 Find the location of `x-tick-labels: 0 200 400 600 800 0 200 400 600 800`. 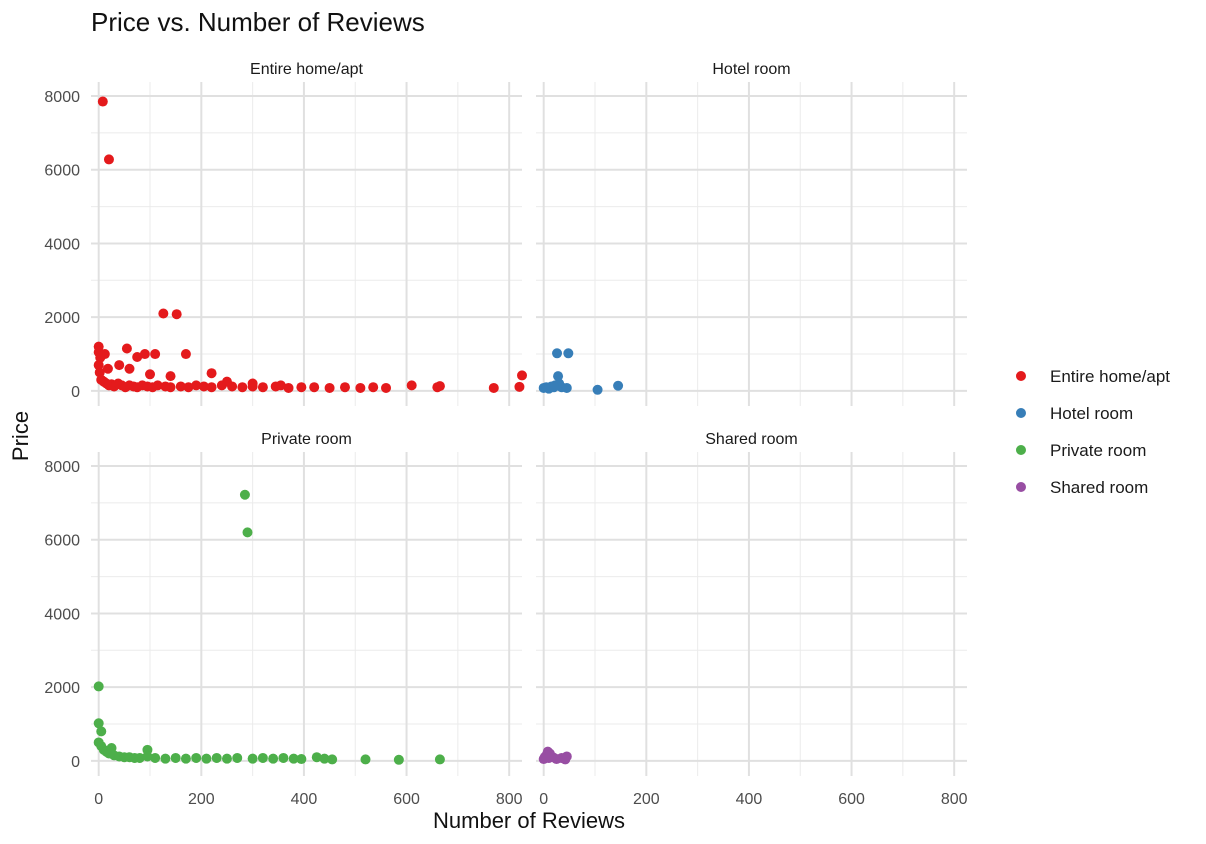

x-tick-labels: 0 200 400 600 800 0 200 400 600 800 is located at coordinates (530, 799).